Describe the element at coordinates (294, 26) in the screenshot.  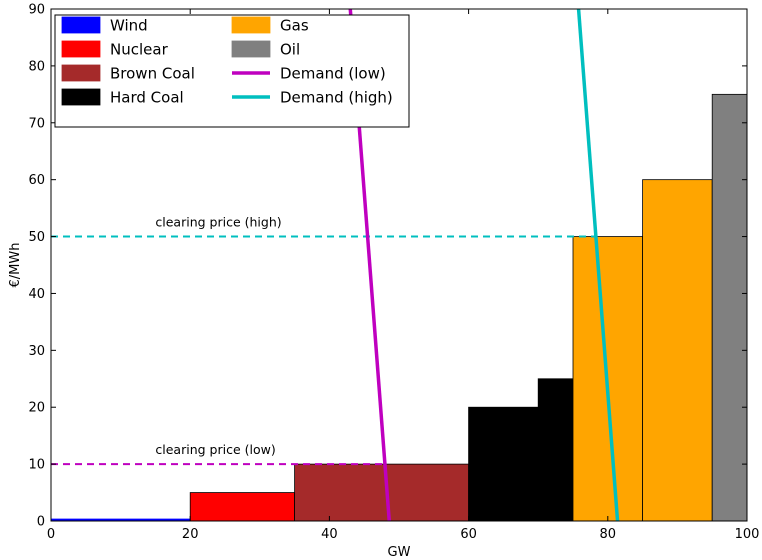
I see `legend-label-gas: Gas` at that location.